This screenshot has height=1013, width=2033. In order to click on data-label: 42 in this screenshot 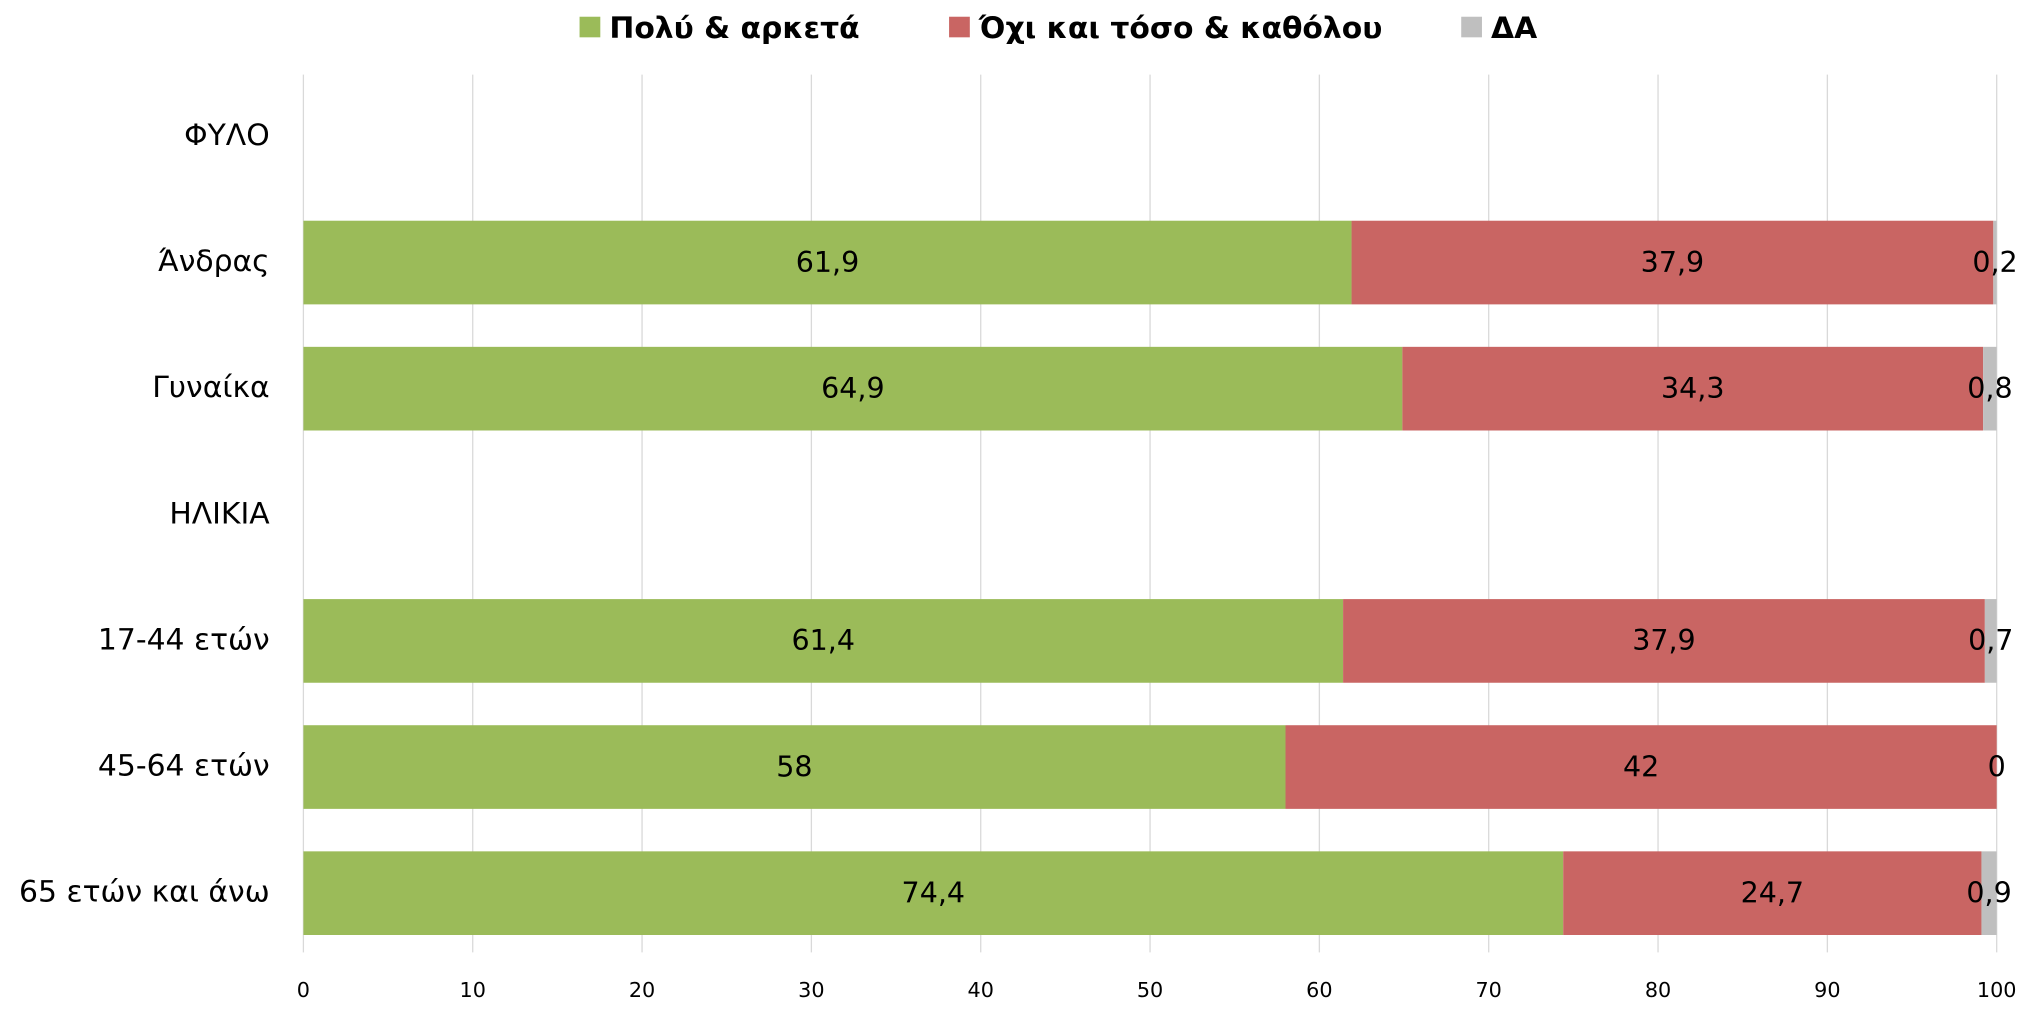, I will do `click(1641, 766)`.